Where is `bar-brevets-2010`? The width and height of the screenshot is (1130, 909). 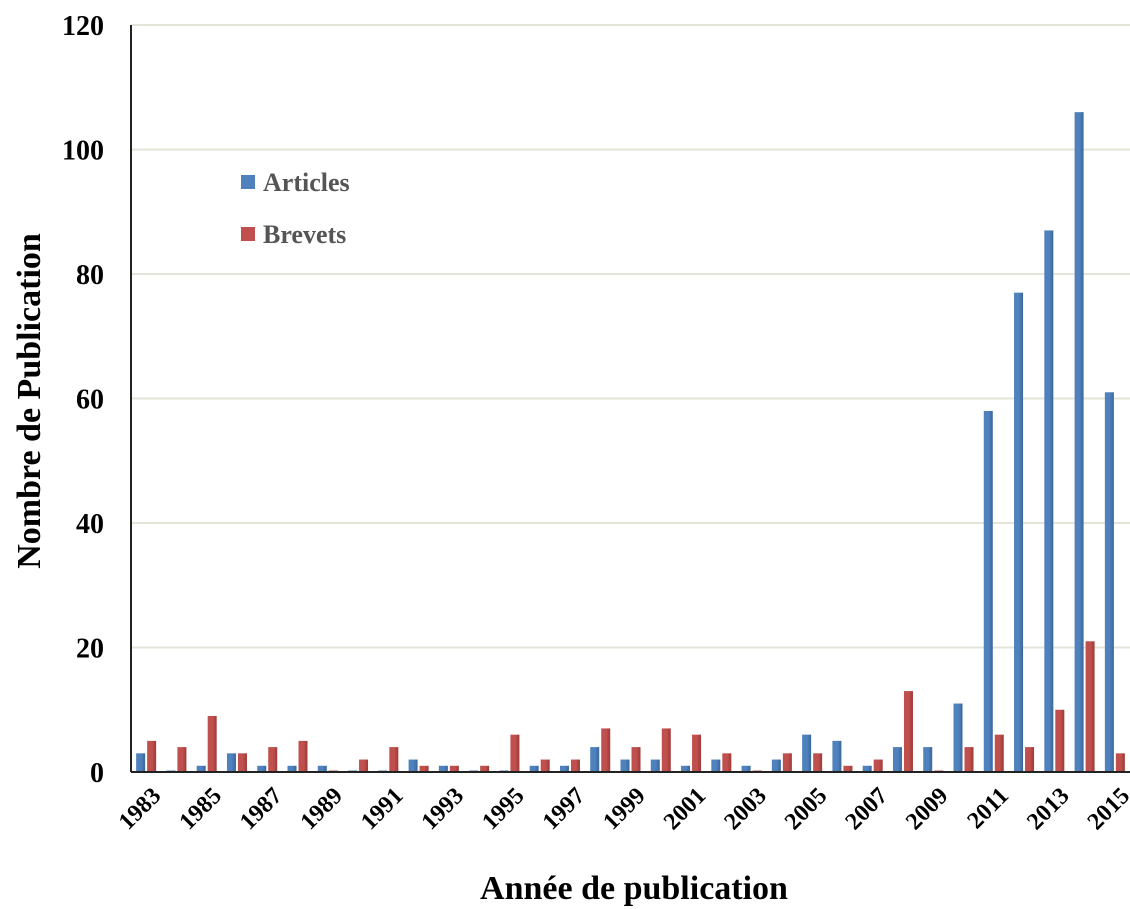
bar-brevets-2010 is located at coordinates (969, 759).